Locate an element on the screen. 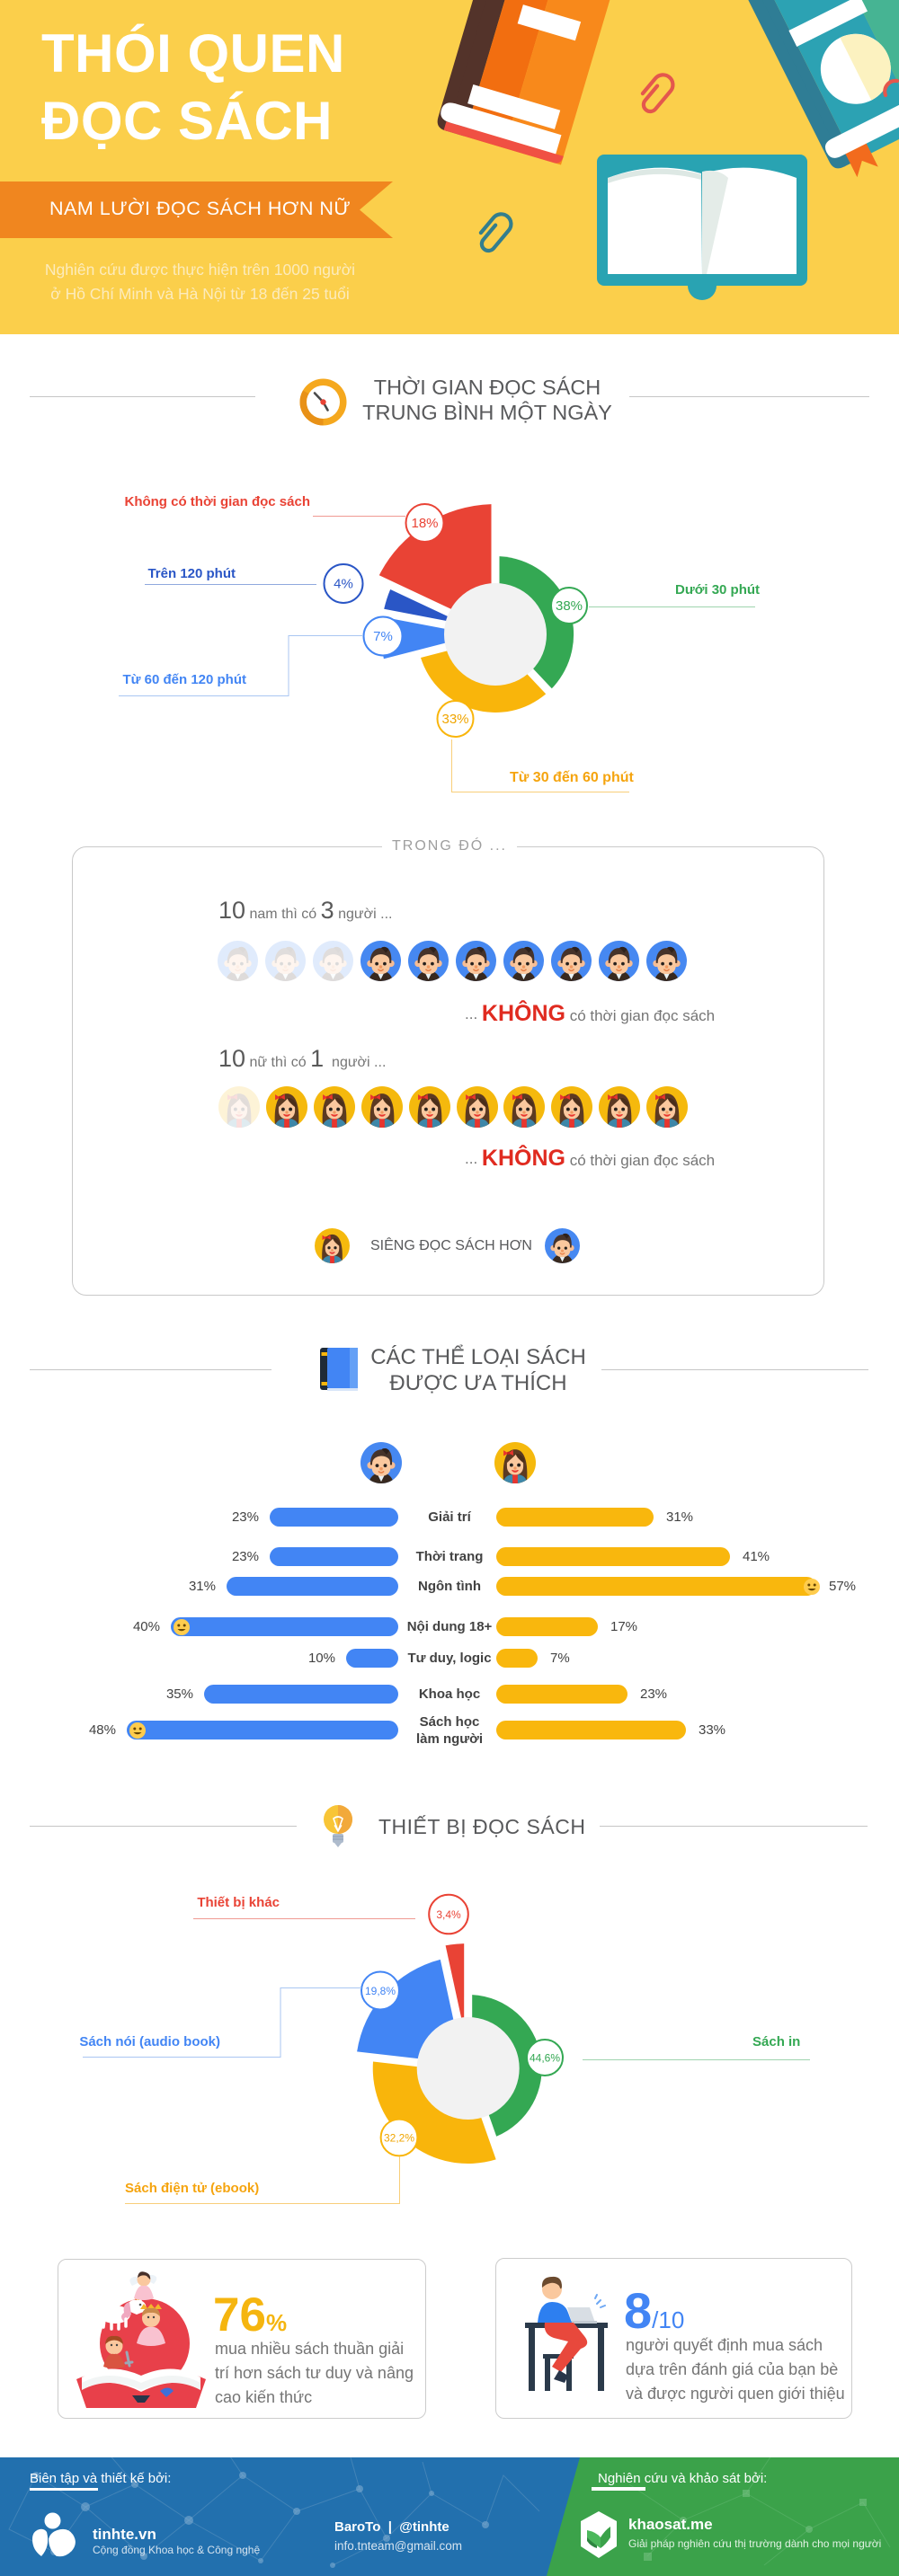  svg-text: 4% is located at coordinates (343, 585).